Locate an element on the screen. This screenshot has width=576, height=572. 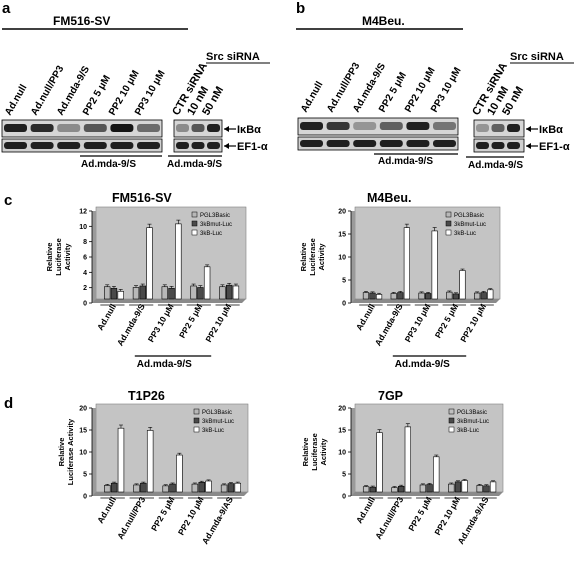
plot-wall is located at coordinates (353, 257).